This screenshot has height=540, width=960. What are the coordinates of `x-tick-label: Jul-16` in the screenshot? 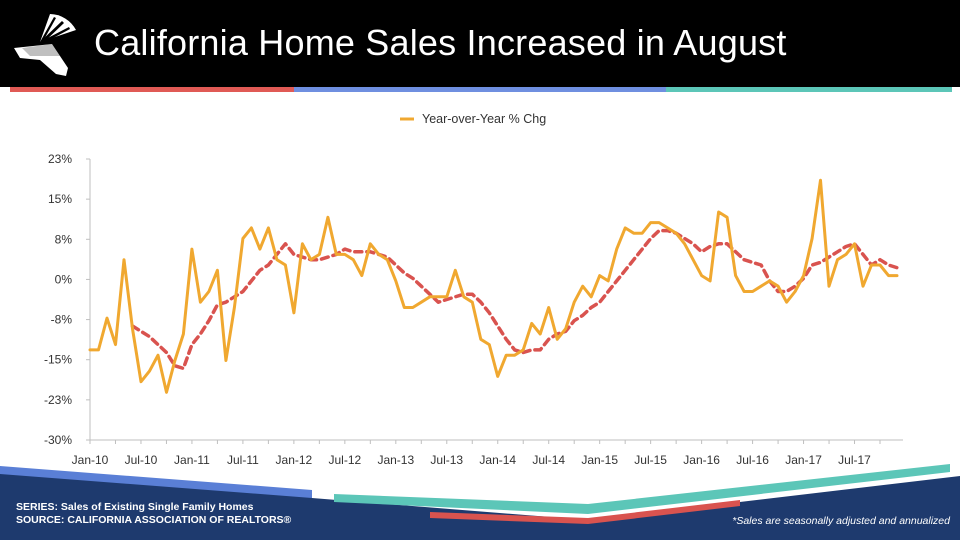 It's located at (752, 460).